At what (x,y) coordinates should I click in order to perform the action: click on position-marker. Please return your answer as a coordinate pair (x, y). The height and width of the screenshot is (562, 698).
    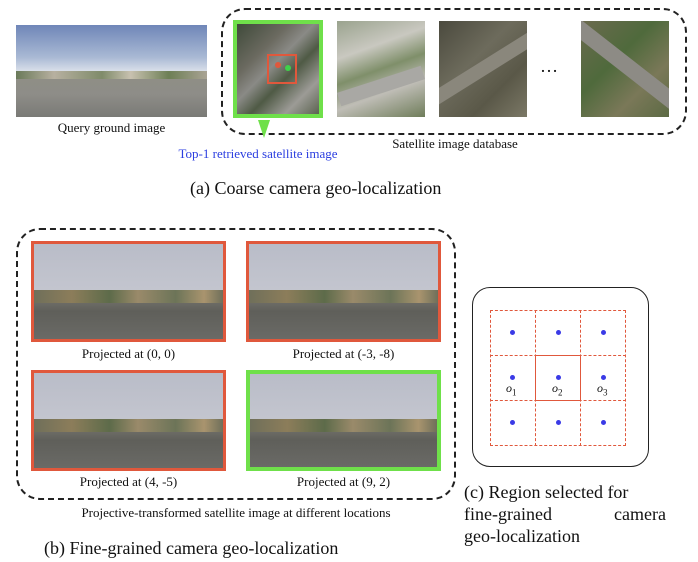
    Looking at the image, I should click on (288, 68).